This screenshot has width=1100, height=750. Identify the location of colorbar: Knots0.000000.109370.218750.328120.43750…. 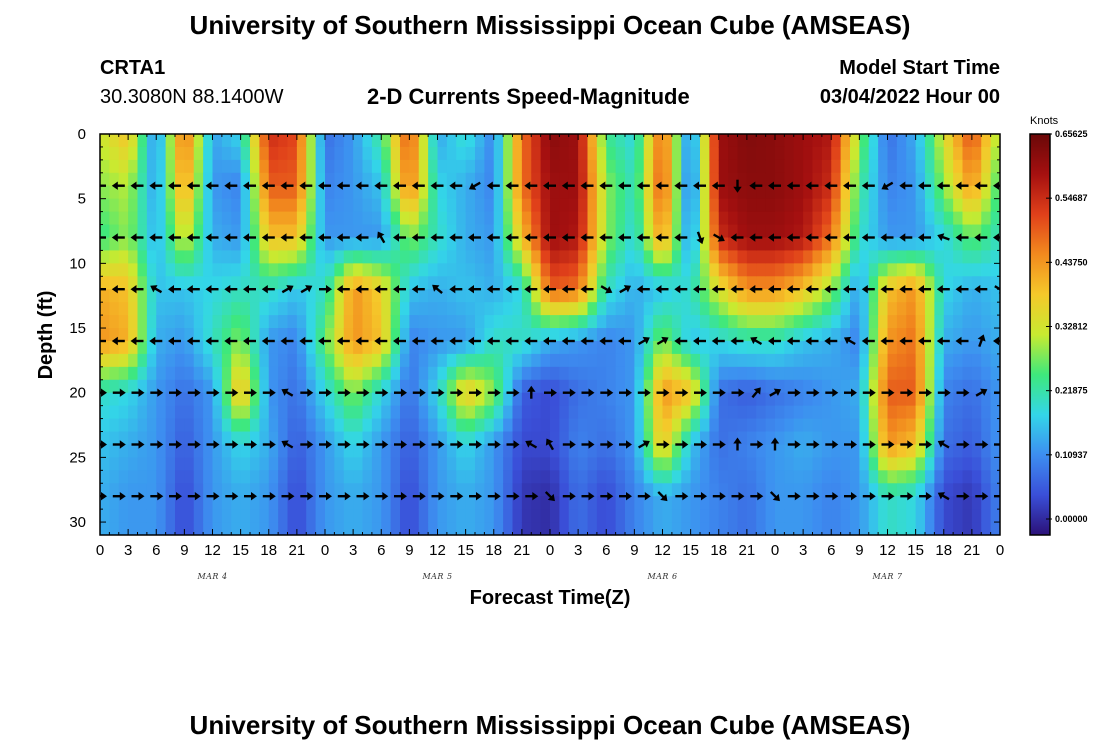
(1058, 325).